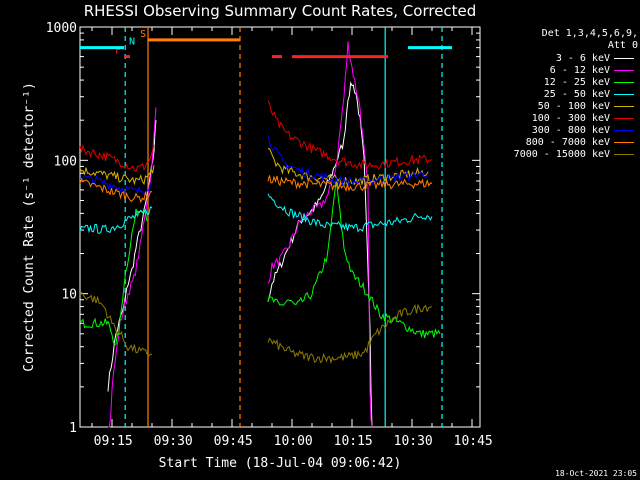 Image resolution: width=640 pixels, height=480 pixels. I want to click on x-tick-label: 10:30, so click(413, 441).